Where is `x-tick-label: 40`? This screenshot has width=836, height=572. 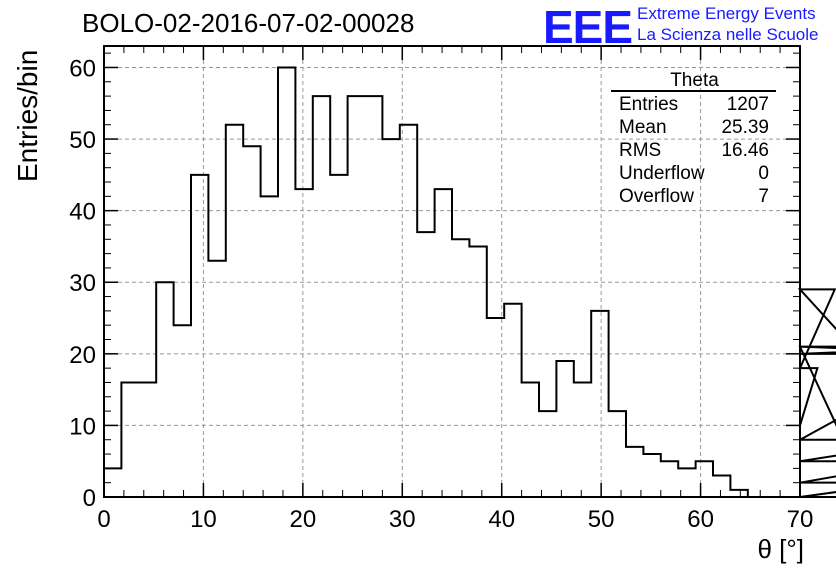 x-tick-label: 40 is located at coordinates (501, 519).